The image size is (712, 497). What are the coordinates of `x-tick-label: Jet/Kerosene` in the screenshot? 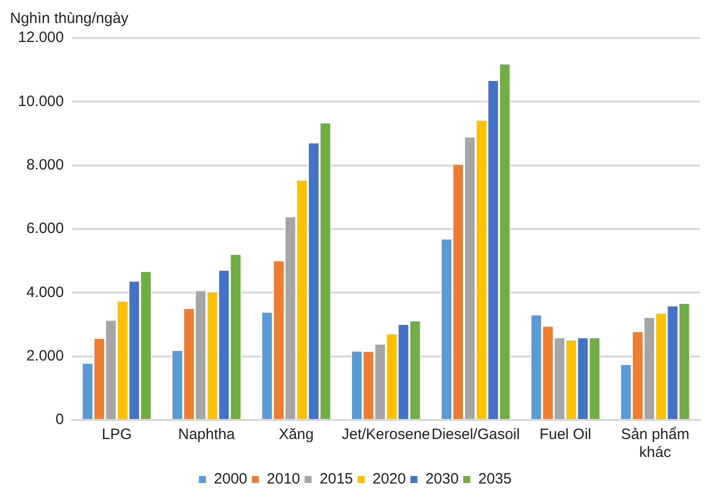 It's located at (386, 435).